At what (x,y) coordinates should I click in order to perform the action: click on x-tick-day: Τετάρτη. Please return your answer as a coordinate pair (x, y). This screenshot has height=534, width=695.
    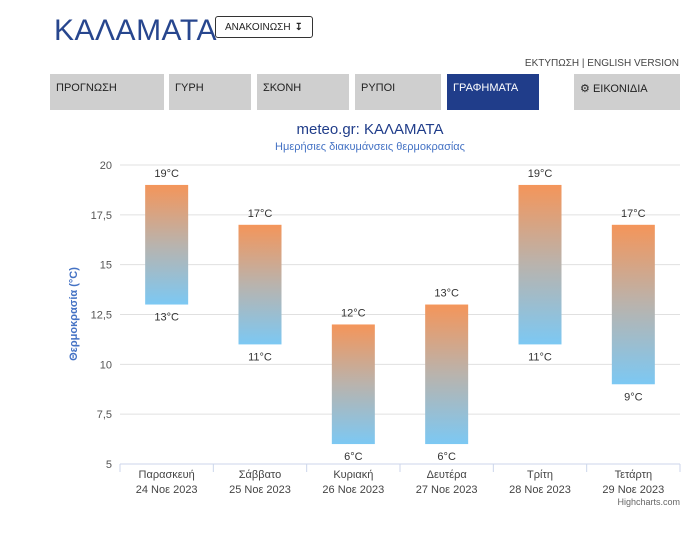
    Looking at the image, I should click on (634, 475).